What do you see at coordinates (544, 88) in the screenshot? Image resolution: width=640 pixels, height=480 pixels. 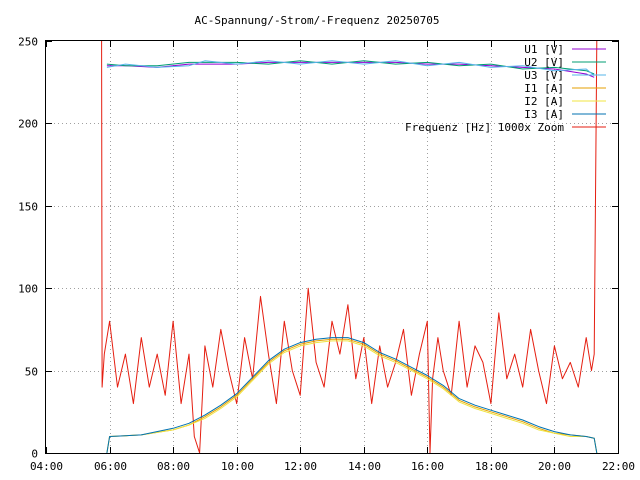 I see `legend-label: I1 [A]` at bounding box center [544, 88].